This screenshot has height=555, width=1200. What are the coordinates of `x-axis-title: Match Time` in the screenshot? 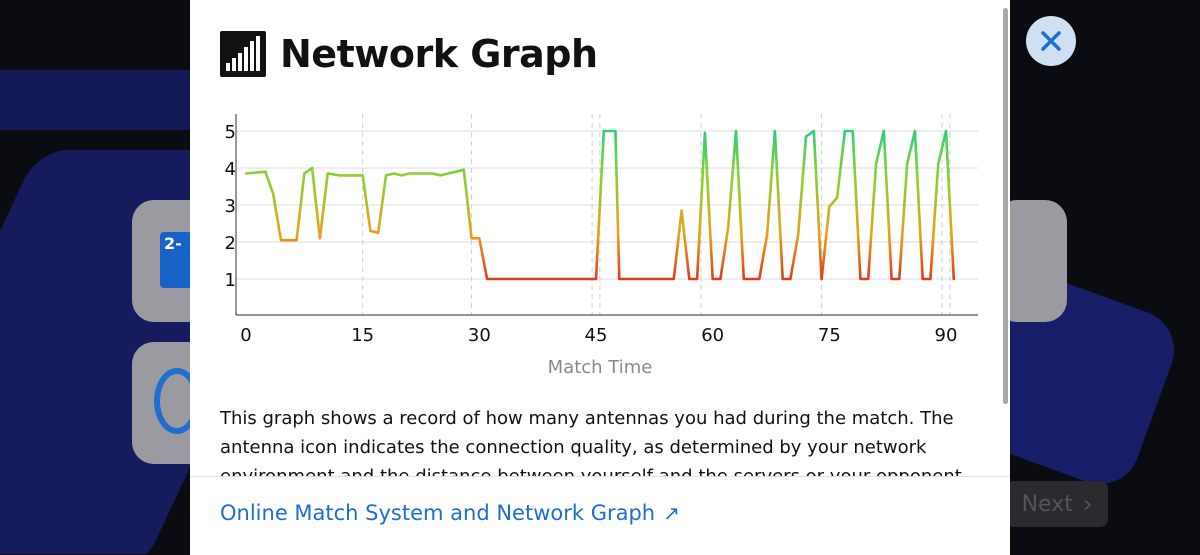 It's located at (600, 367).